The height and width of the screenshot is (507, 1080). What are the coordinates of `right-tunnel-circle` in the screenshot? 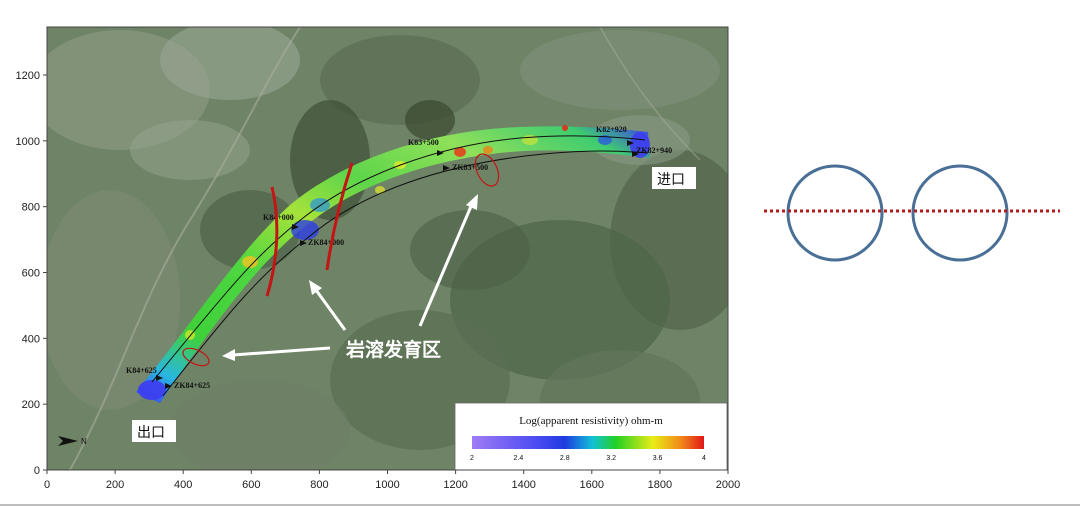 It's located at (960, 213).